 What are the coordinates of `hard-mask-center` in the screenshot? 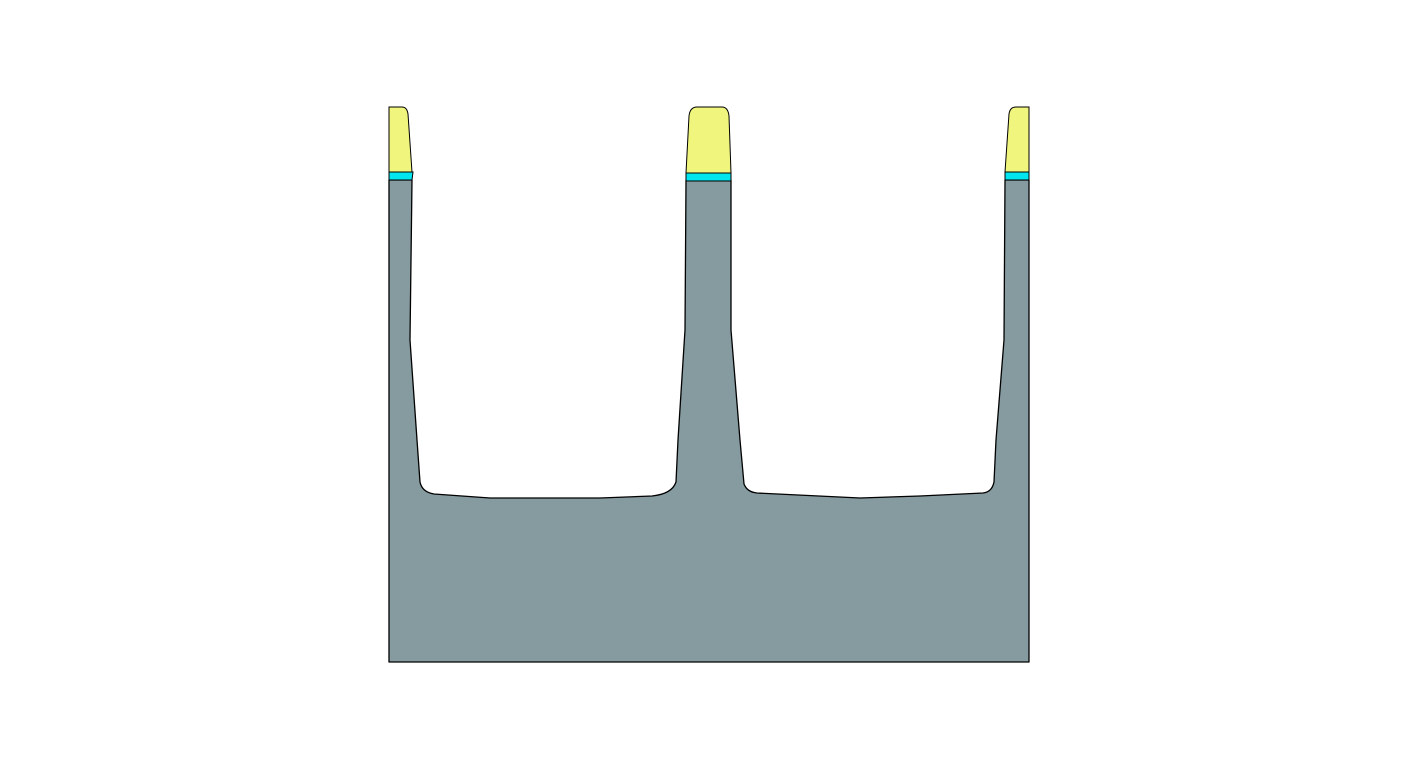 It's located at (708, 140).